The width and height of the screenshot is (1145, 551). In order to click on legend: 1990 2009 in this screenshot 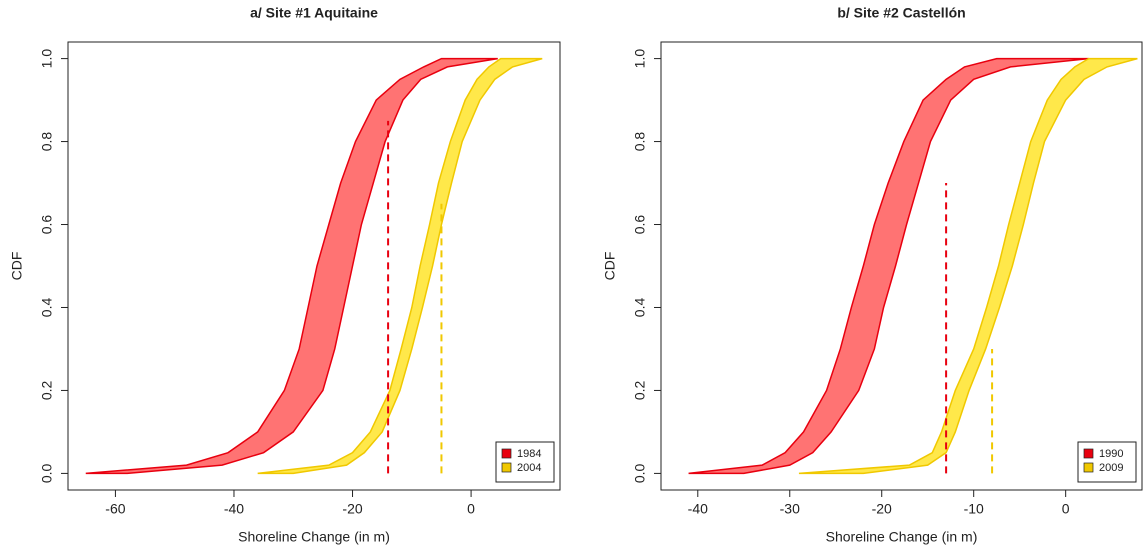, I will do `click(1107, 462)`.